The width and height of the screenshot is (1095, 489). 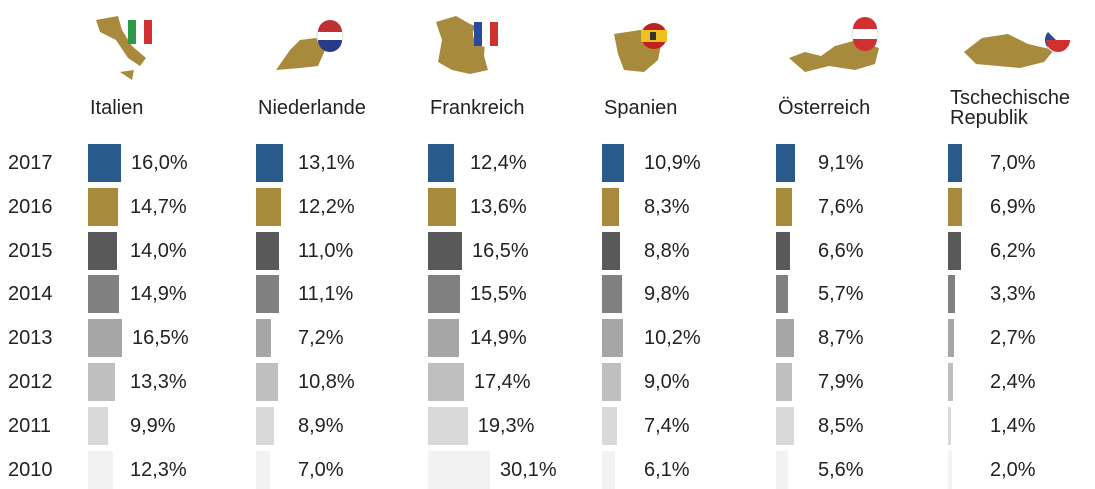 What do you see at coordinates (498, 294) in the screenshot?
I see `value-label: 15,5%` at bounding box center [498, 294].